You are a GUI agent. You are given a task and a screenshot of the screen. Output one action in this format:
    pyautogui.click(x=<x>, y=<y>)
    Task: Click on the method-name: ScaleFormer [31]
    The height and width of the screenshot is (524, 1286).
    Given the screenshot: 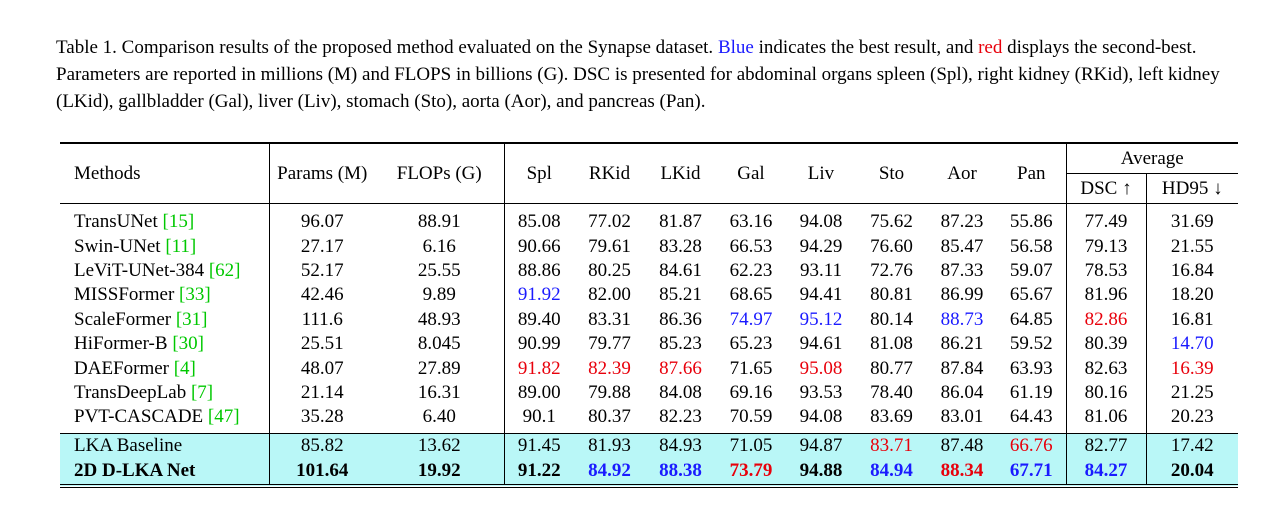 What is the action you would take?
    pyautogui.click(x=141, y=319)
    